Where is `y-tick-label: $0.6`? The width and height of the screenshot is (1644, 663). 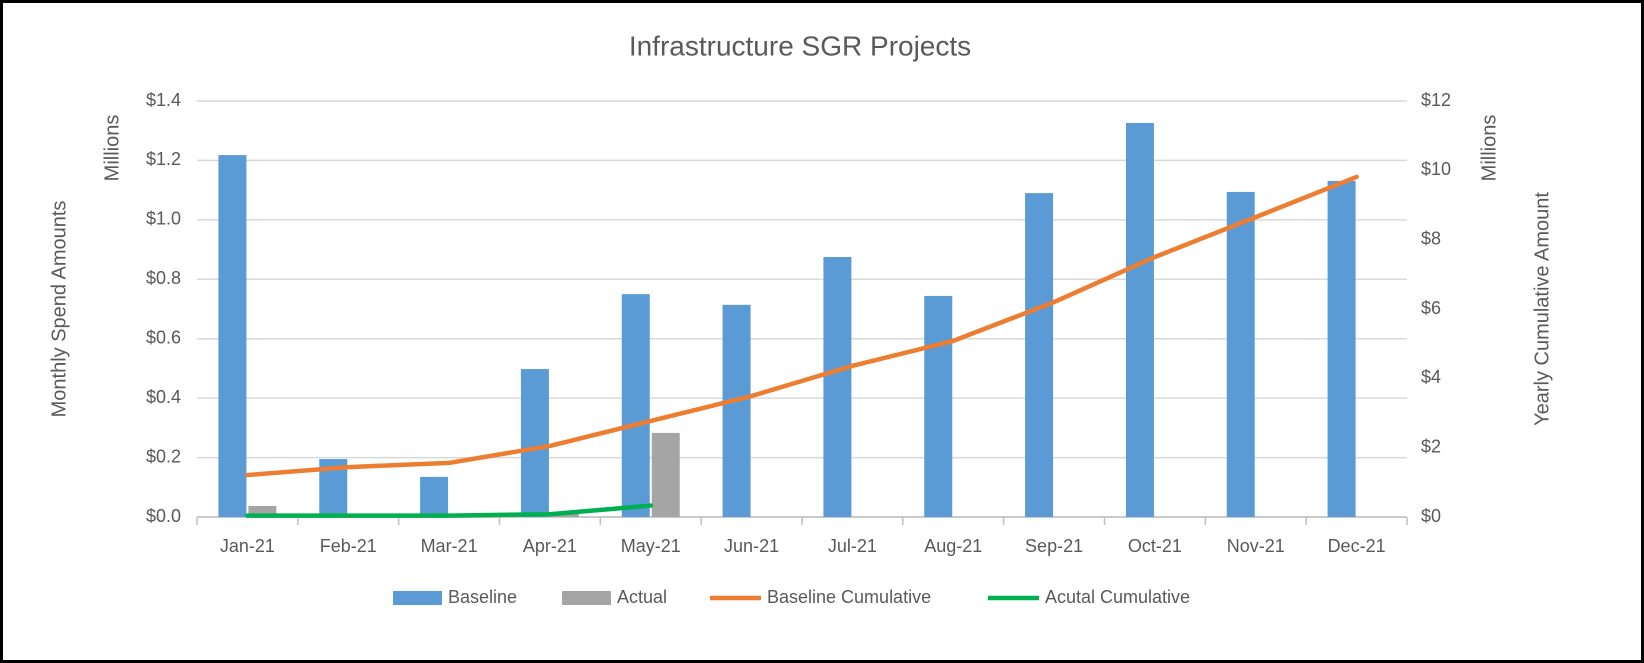
y-tick-label: $0.6 is located at coordinates (163, 337).